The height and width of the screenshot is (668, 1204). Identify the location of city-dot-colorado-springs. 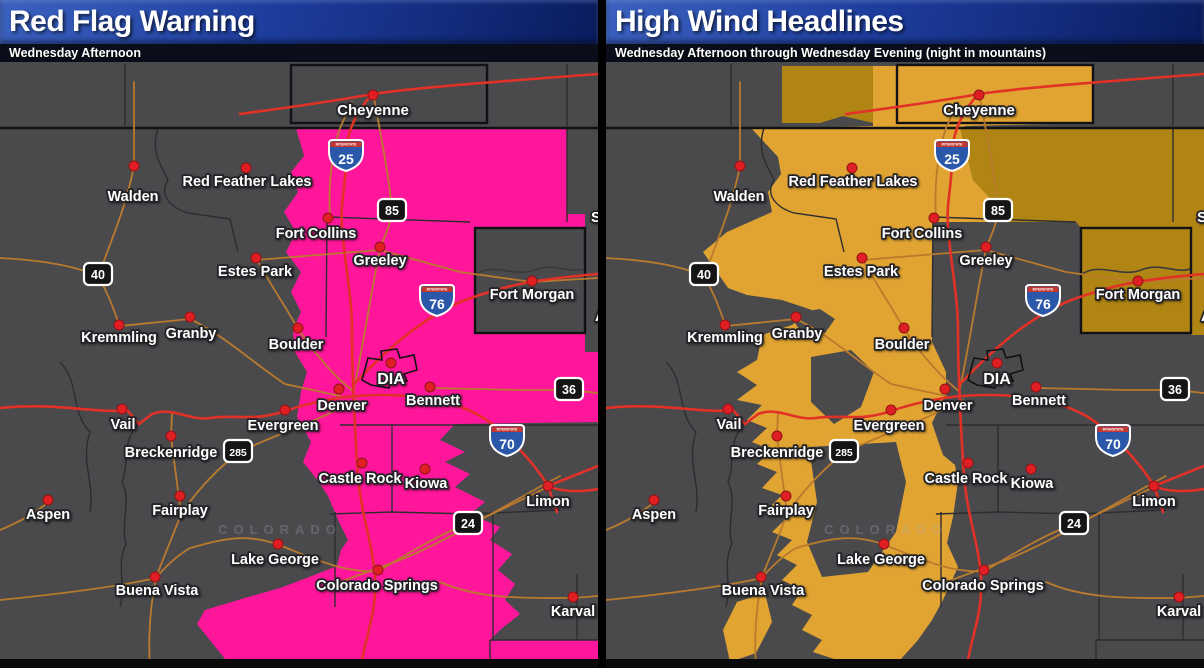
(378, 570).